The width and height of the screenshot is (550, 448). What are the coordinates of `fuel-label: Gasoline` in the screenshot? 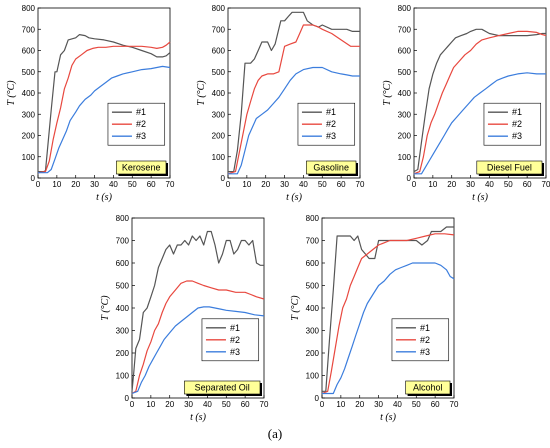 It's located at (331, 168).